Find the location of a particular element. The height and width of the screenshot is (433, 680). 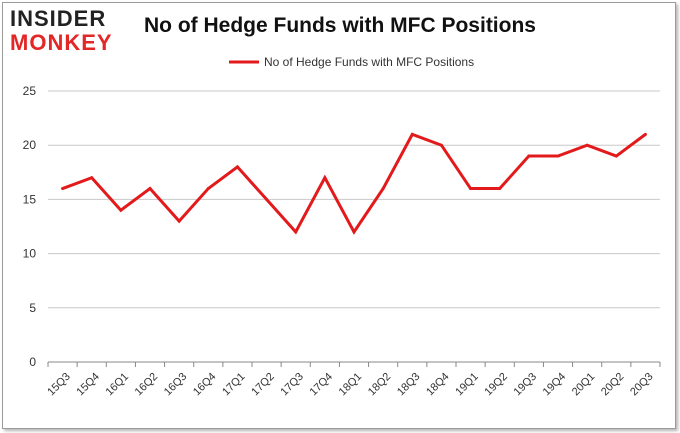

x-tick-label: 16Q1 is located at coordinates (118, 385).